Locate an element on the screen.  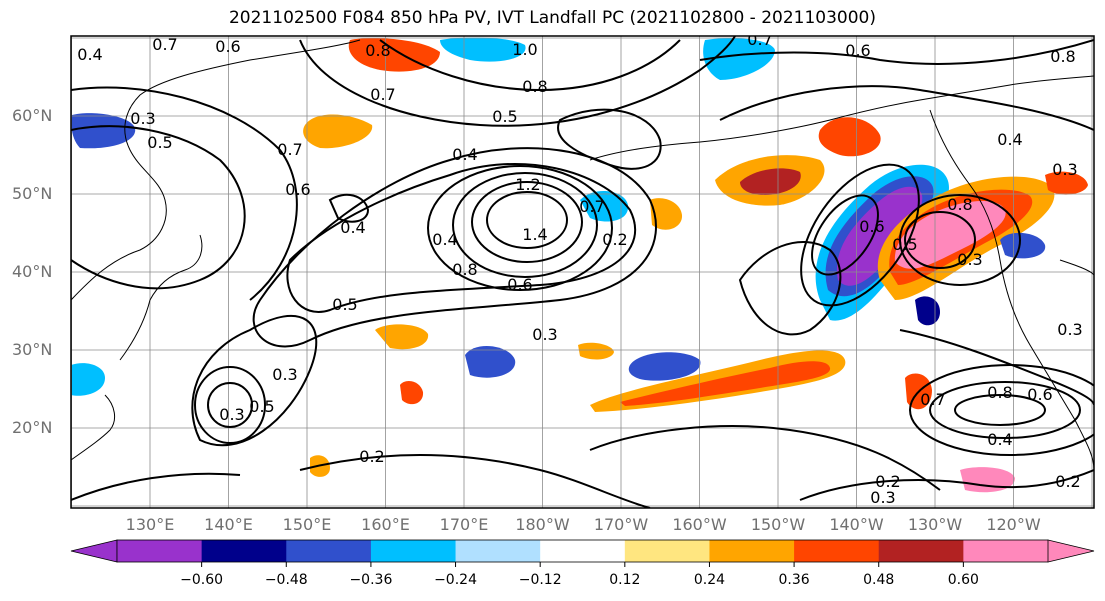
colorbar-tick-label: 0.36 is located at coordinates (794, 580).